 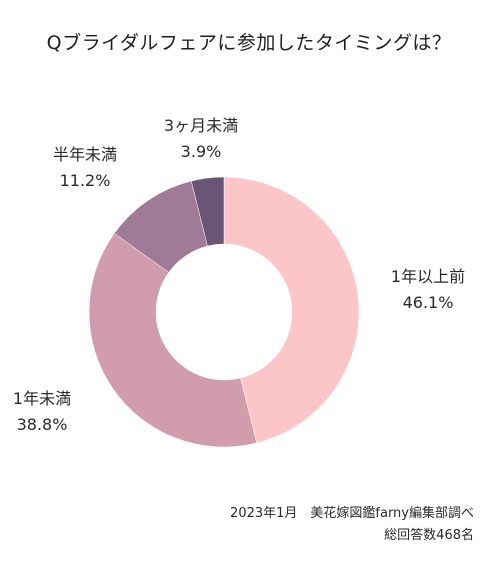 What do you see at coordinates (352, 525) in the screenshot?
I see `source-note: 2023年1月 美花嫁図鑑farny編集部調べ 総回答数468名` at bounding box center [352, 525].